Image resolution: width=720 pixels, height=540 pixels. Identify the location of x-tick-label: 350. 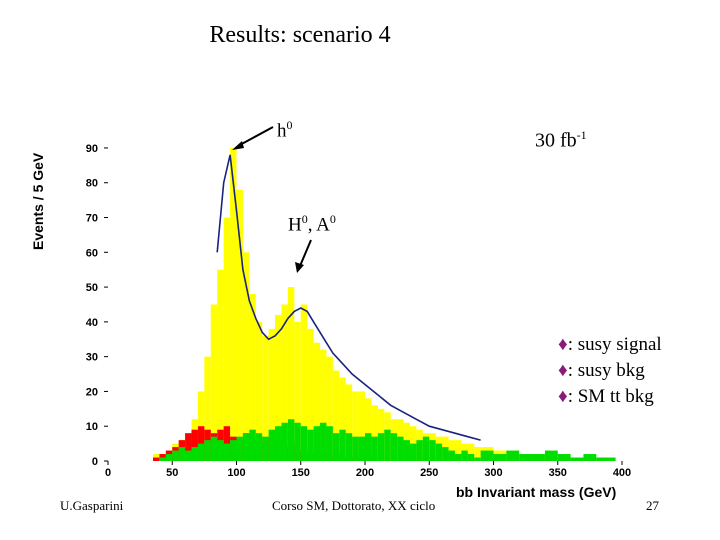
(558, 473).